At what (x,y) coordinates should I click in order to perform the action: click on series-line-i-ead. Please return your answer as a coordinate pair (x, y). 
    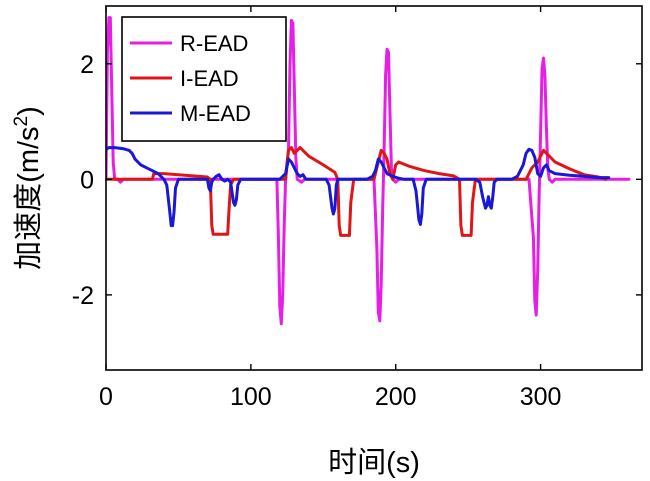
    Looking at the image, I should click on (357, 191).